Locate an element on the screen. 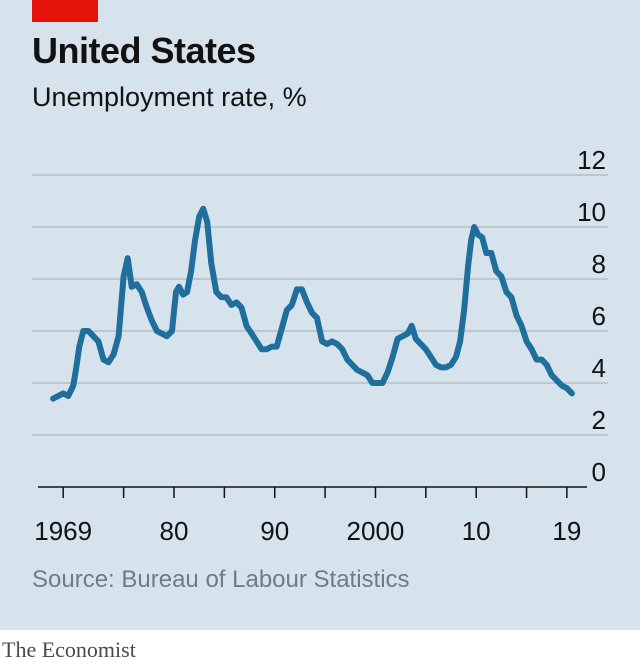  y-axis-tick-labels: 0 2 4 6 8 10 12 is located at coordinates (591, 316).